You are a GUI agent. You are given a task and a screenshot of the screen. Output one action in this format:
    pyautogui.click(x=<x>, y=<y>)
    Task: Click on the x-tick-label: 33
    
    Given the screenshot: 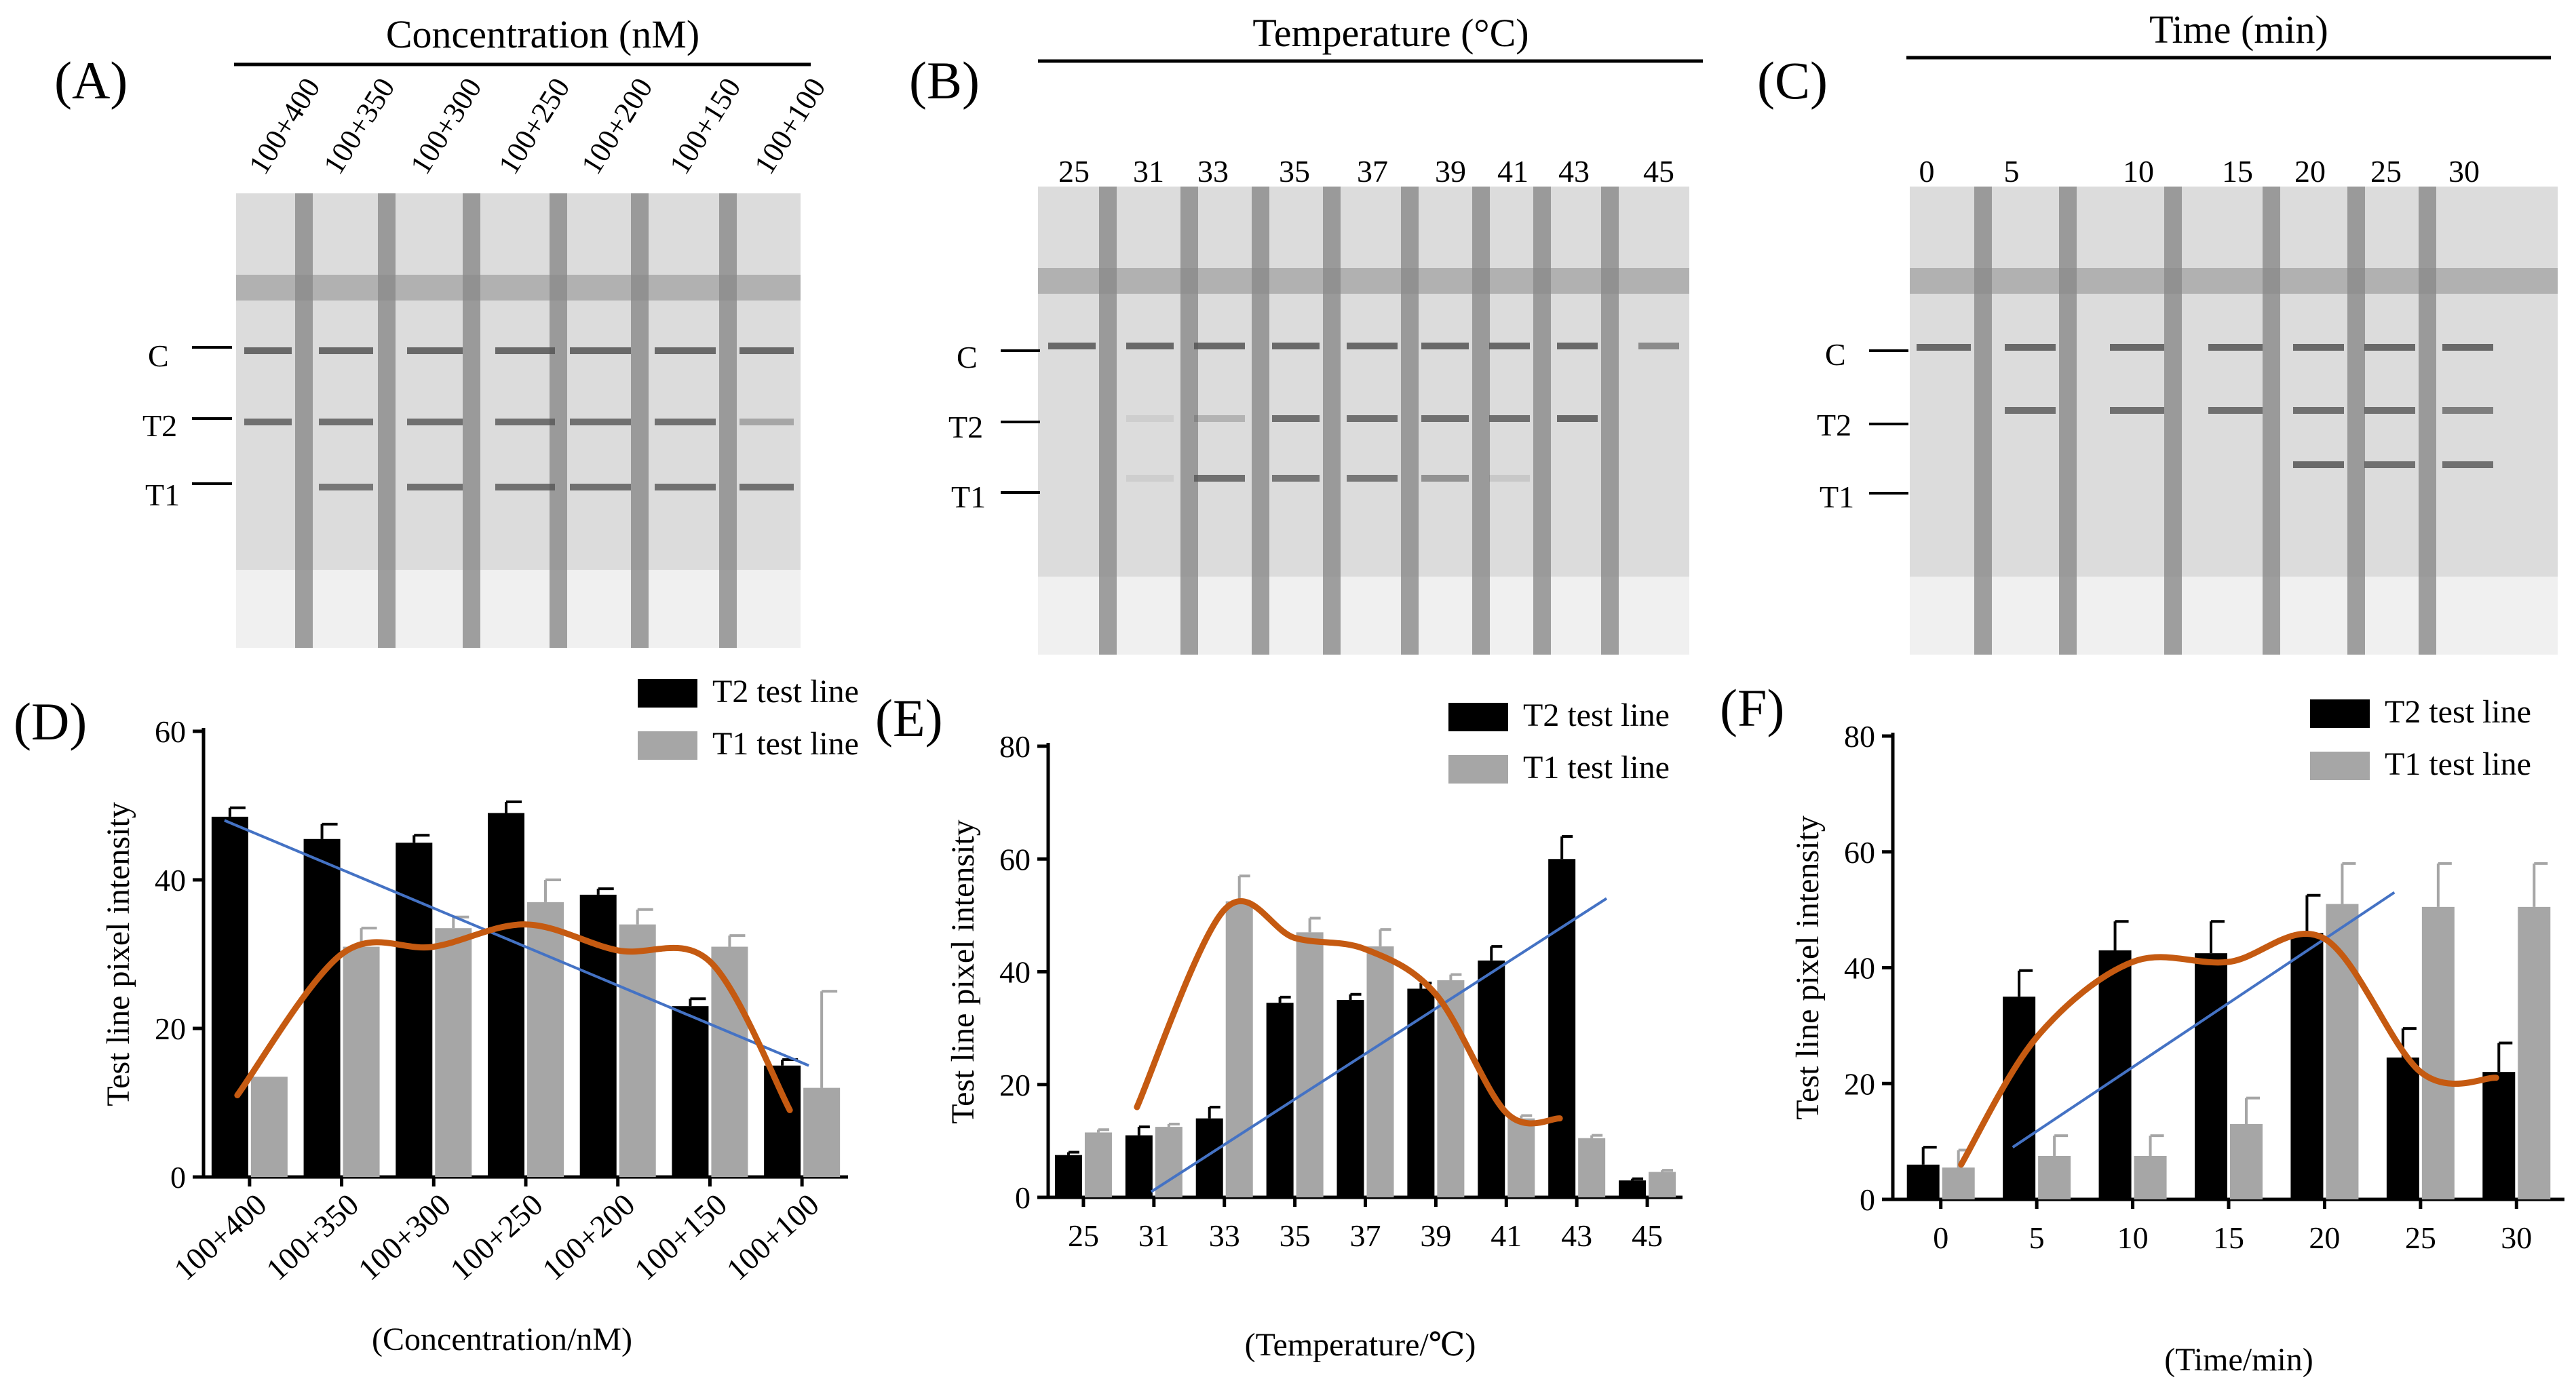 What is the action you would take?
    pyautogui.click(x=1224, y=1235)
    